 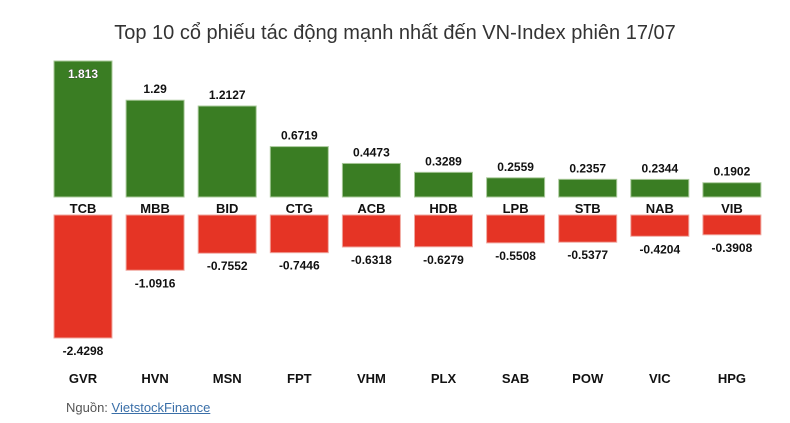 What do you see at coordinates (371, 378) in the screenshot?
I see `category-label: VHM` at bounding box center [371, 378].